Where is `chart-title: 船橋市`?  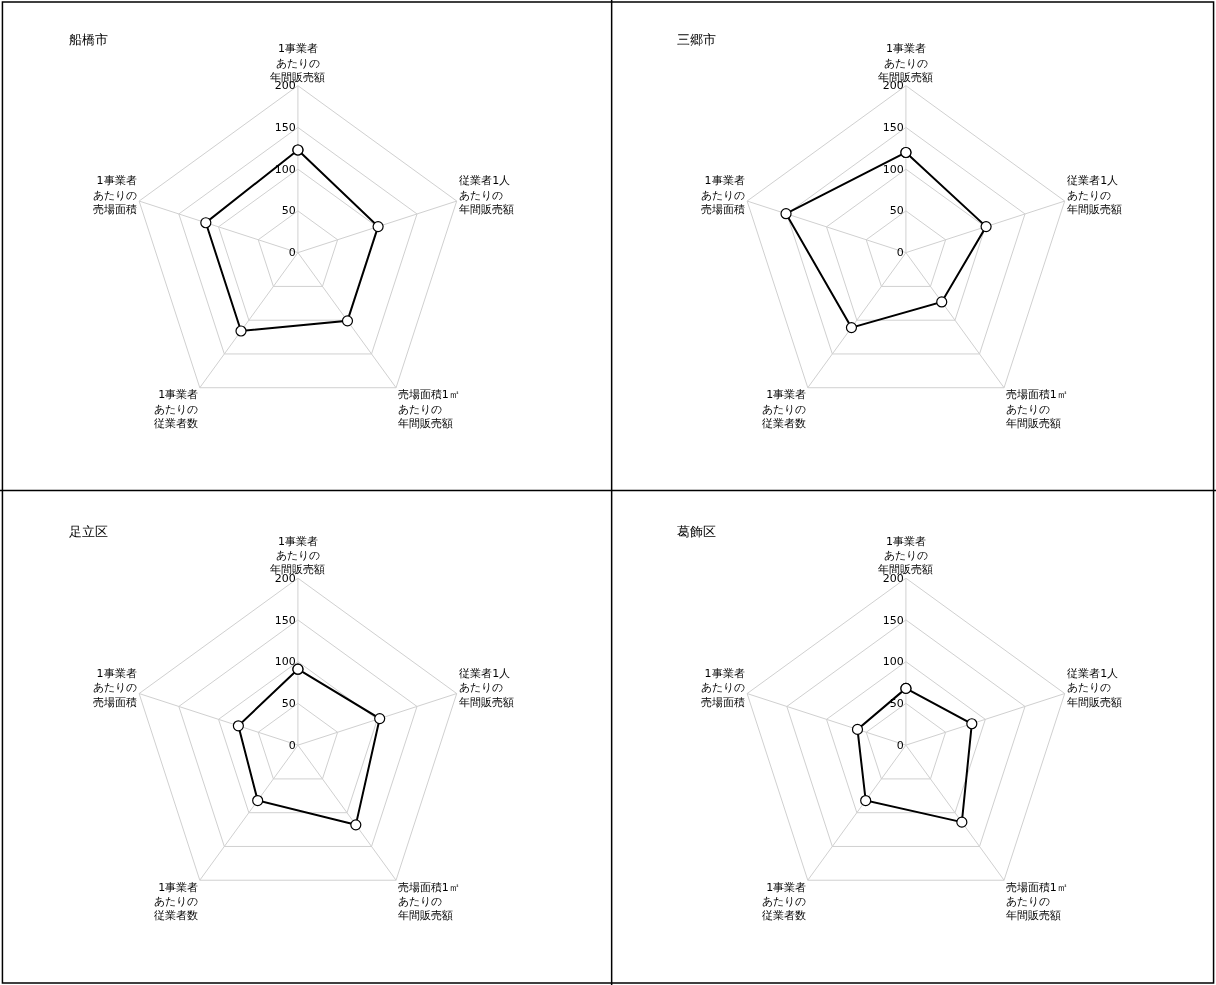
chart-title: 船橋市 is located at coordinates (88, 39).